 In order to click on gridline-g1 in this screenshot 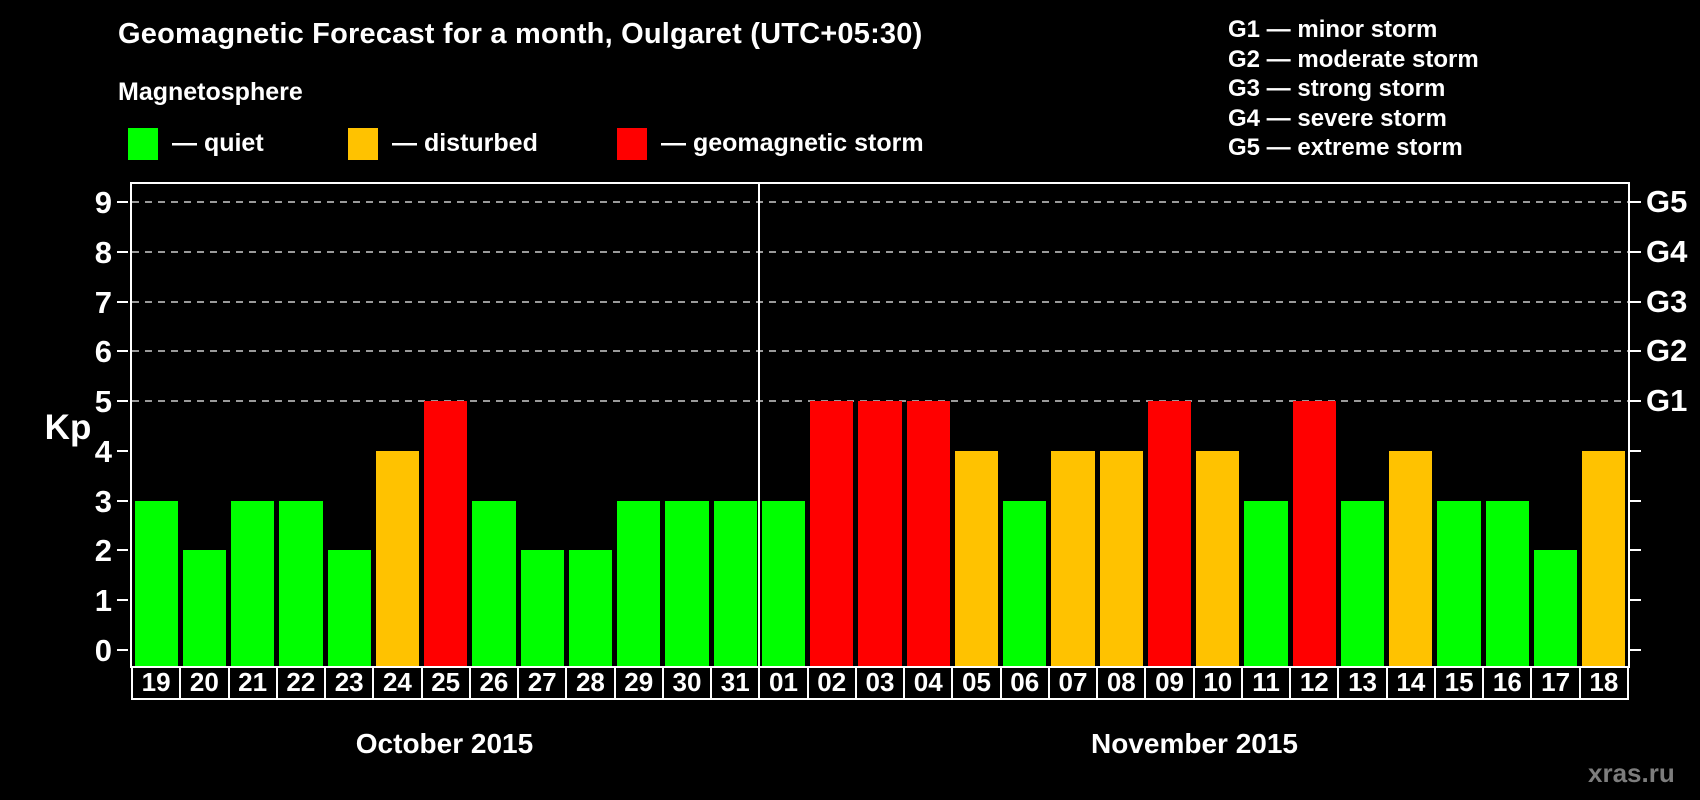, I will do `click(880, 401)`.